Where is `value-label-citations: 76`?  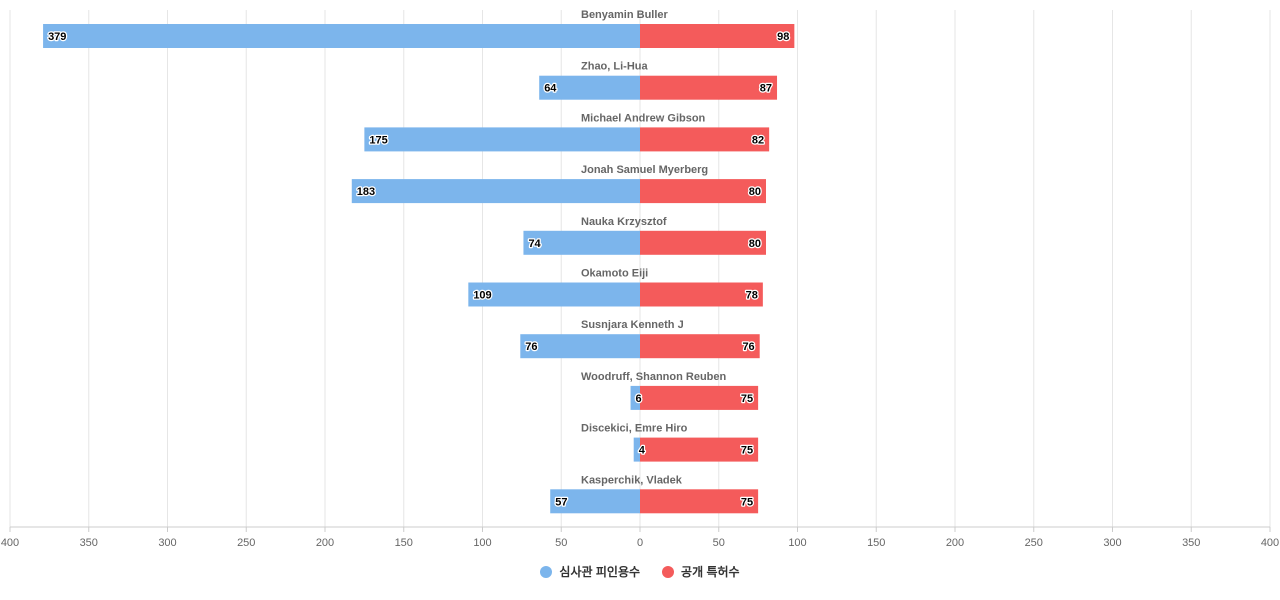 value-label-citations: 76 is located at coordinates (531, 347).